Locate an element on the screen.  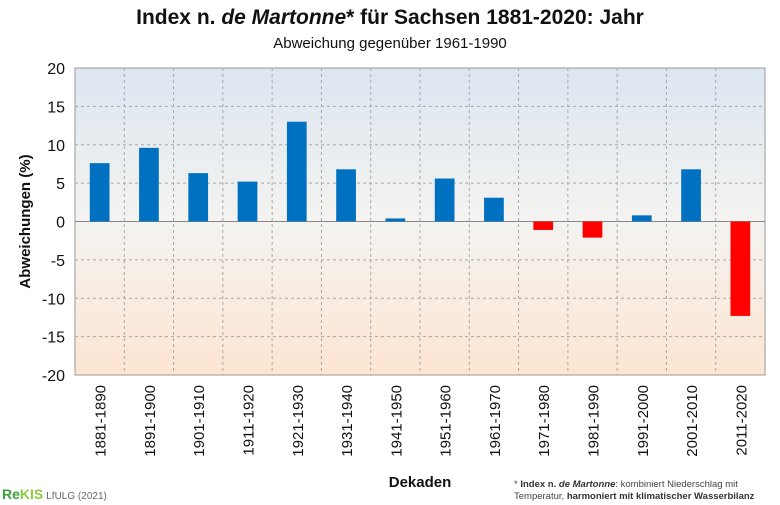
bar-1951-1960 is located at coordinates (444, 200).